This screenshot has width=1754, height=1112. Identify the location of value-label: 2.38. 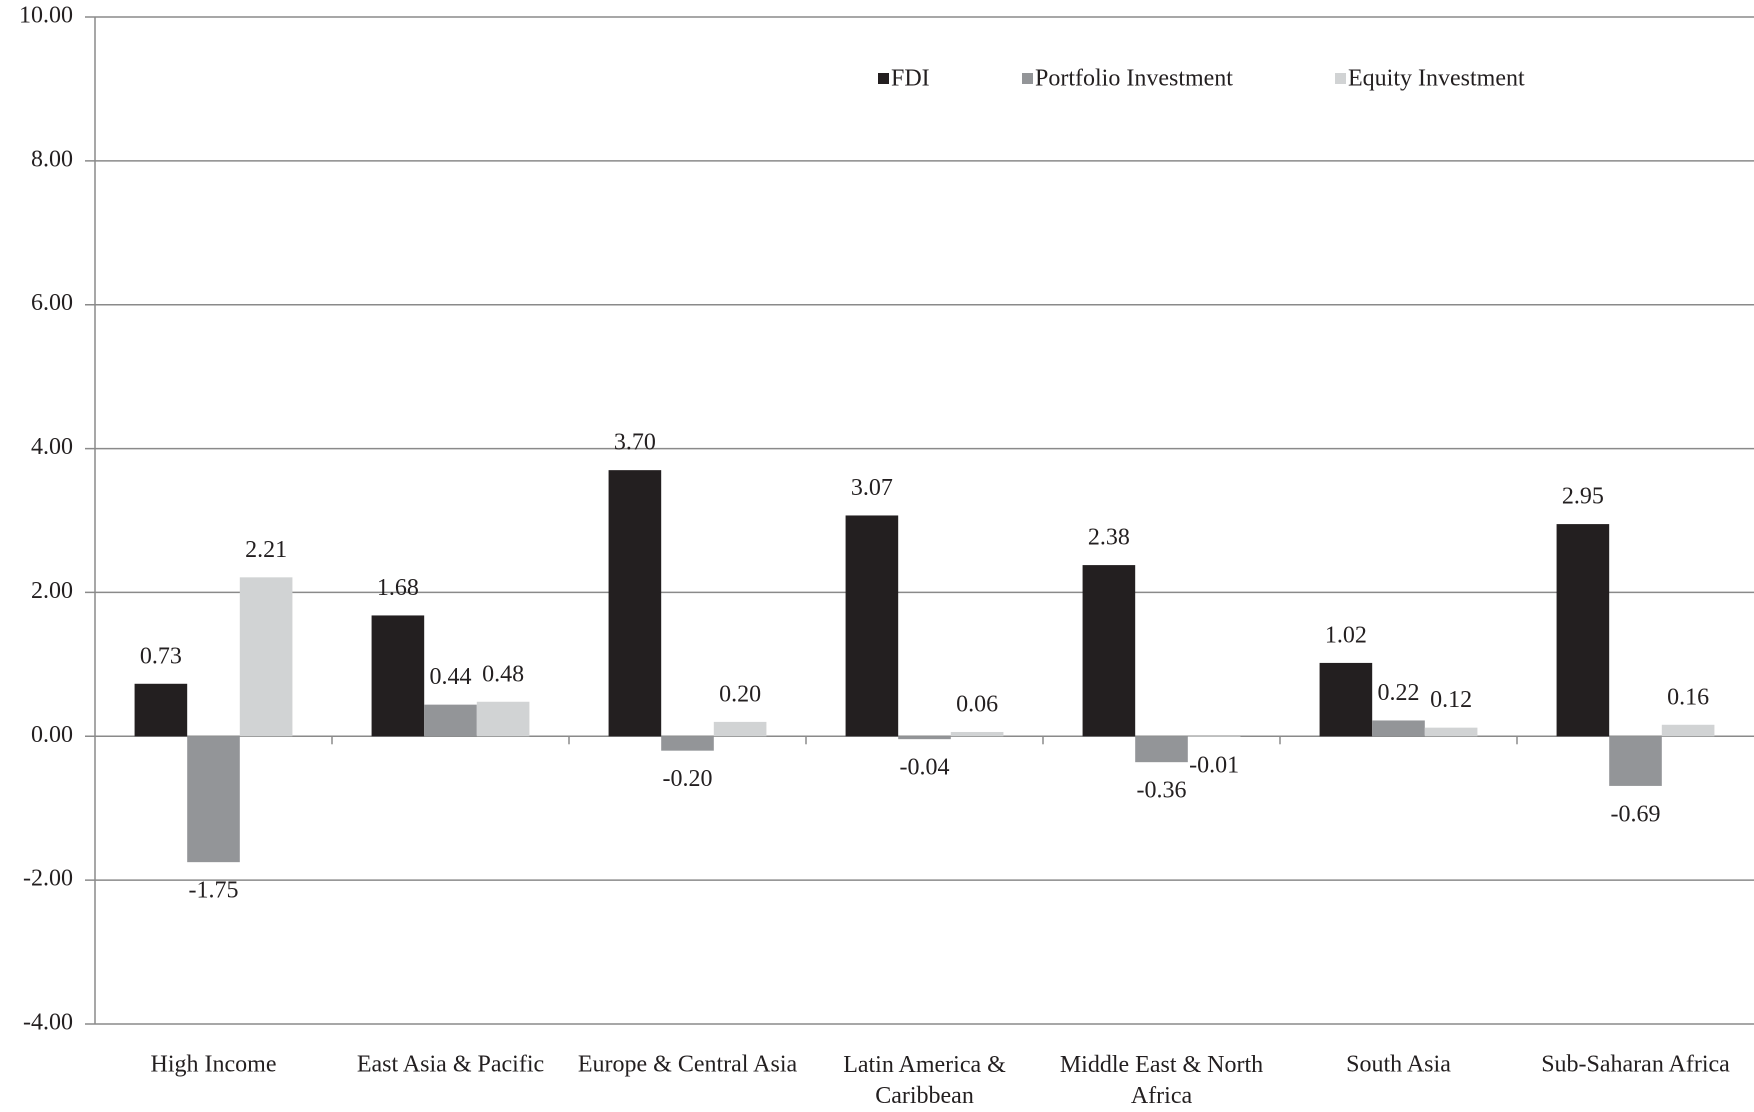
(1109, 538).